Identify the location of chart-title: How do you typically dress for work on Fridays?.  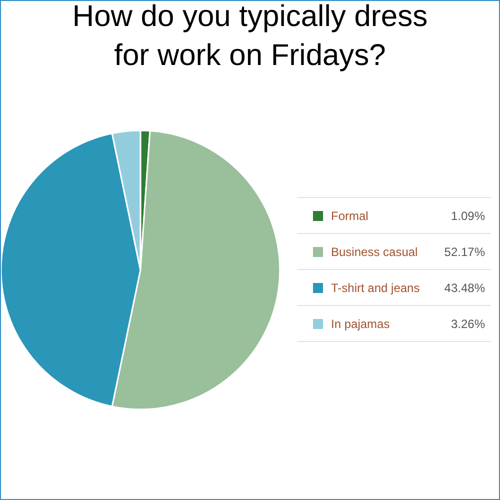
(250, 36).